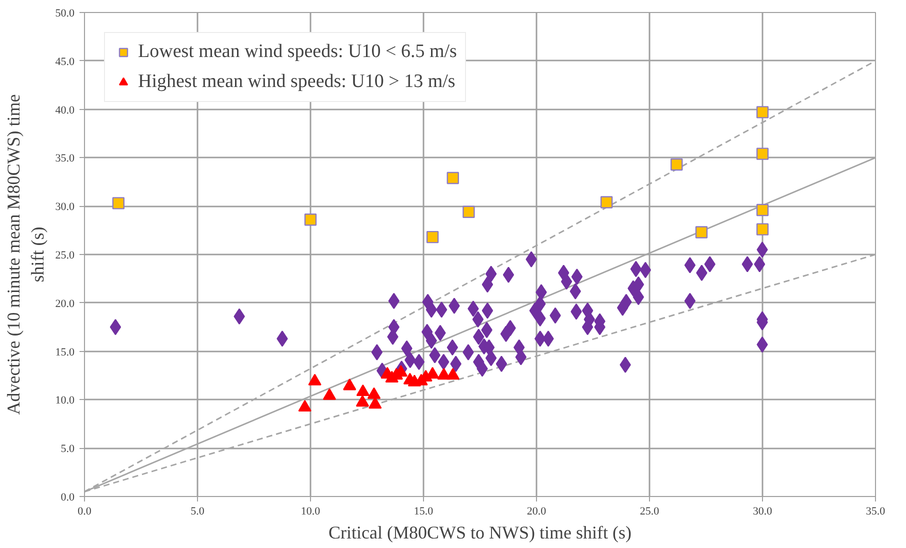 Image resolution: width=906 pixels, height=548 pixels. I want to click on x-tick-label: 10.0, so click(310, 512).